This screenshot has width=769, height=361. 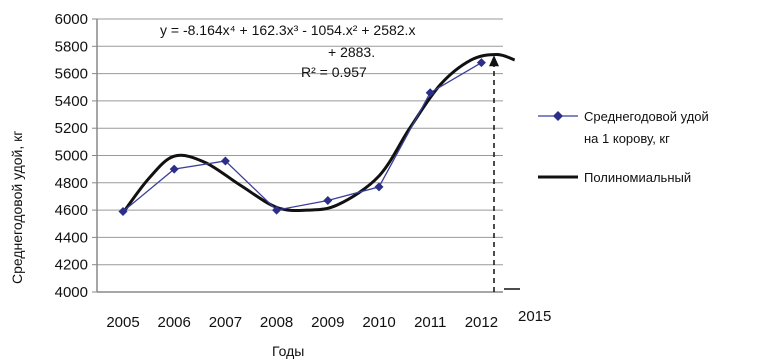 What do you see at coordinates (225, 322) in the screenshot?
I see `x-tick-2007: 2007` at bounding box center [225, 322].